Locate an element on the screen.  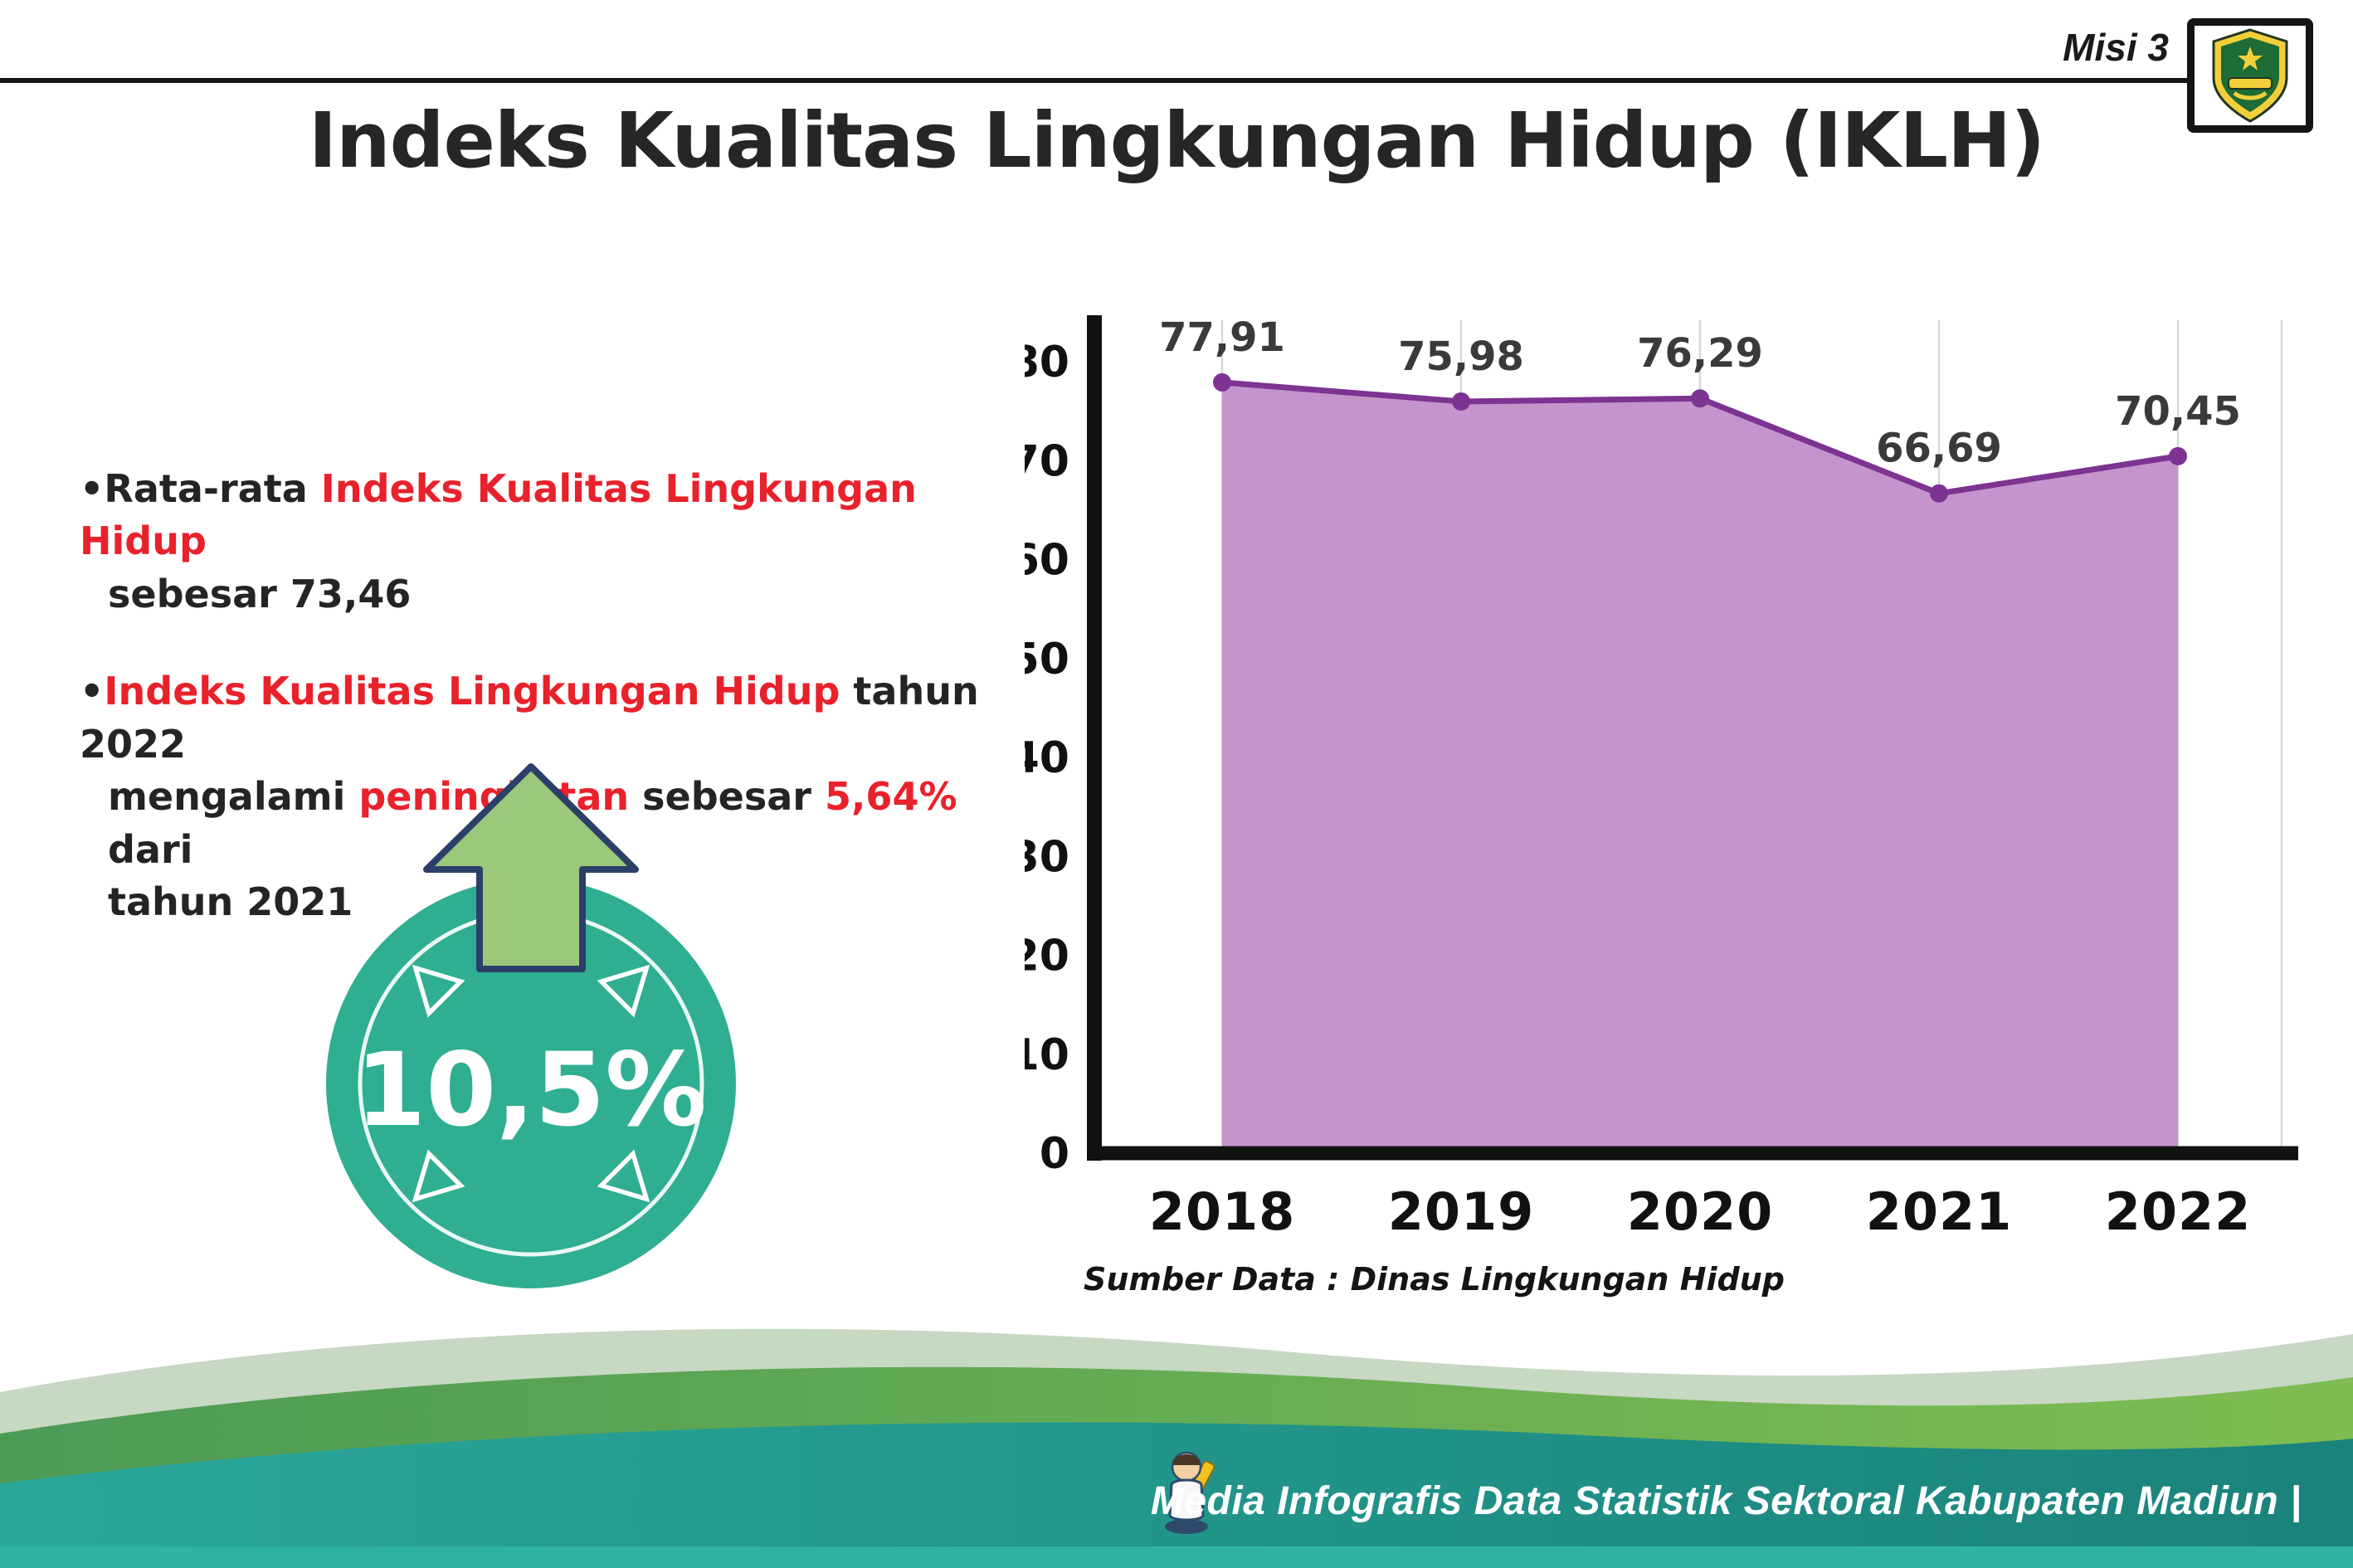
bullet-text: tahun 2022 is located at coordinates (529, 718).